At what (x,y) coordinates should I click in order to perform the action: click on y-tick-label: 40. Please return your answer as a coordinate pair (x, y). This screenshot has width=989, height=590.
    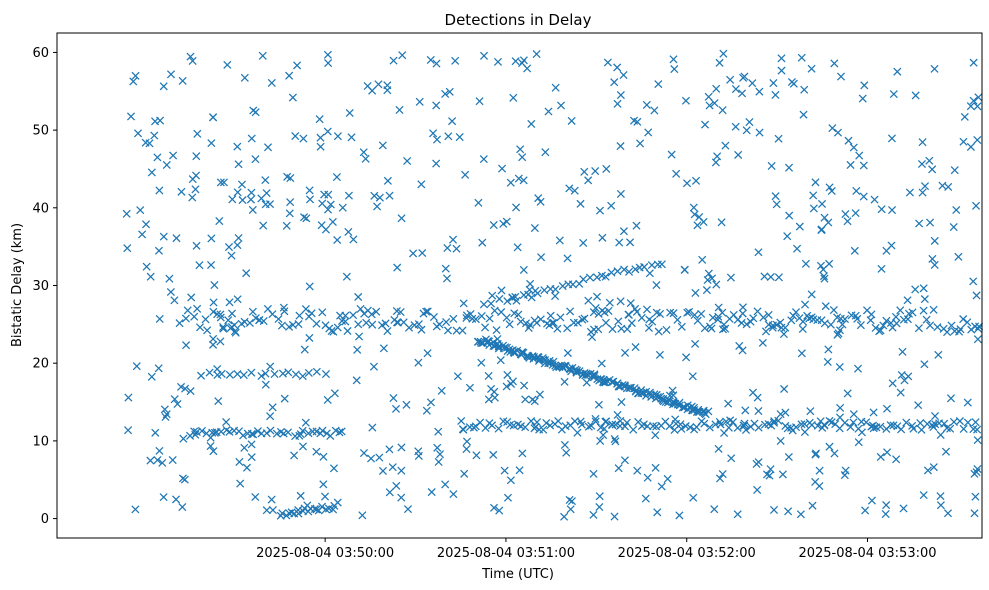
    Looking at the image, I should click on (40, 208).